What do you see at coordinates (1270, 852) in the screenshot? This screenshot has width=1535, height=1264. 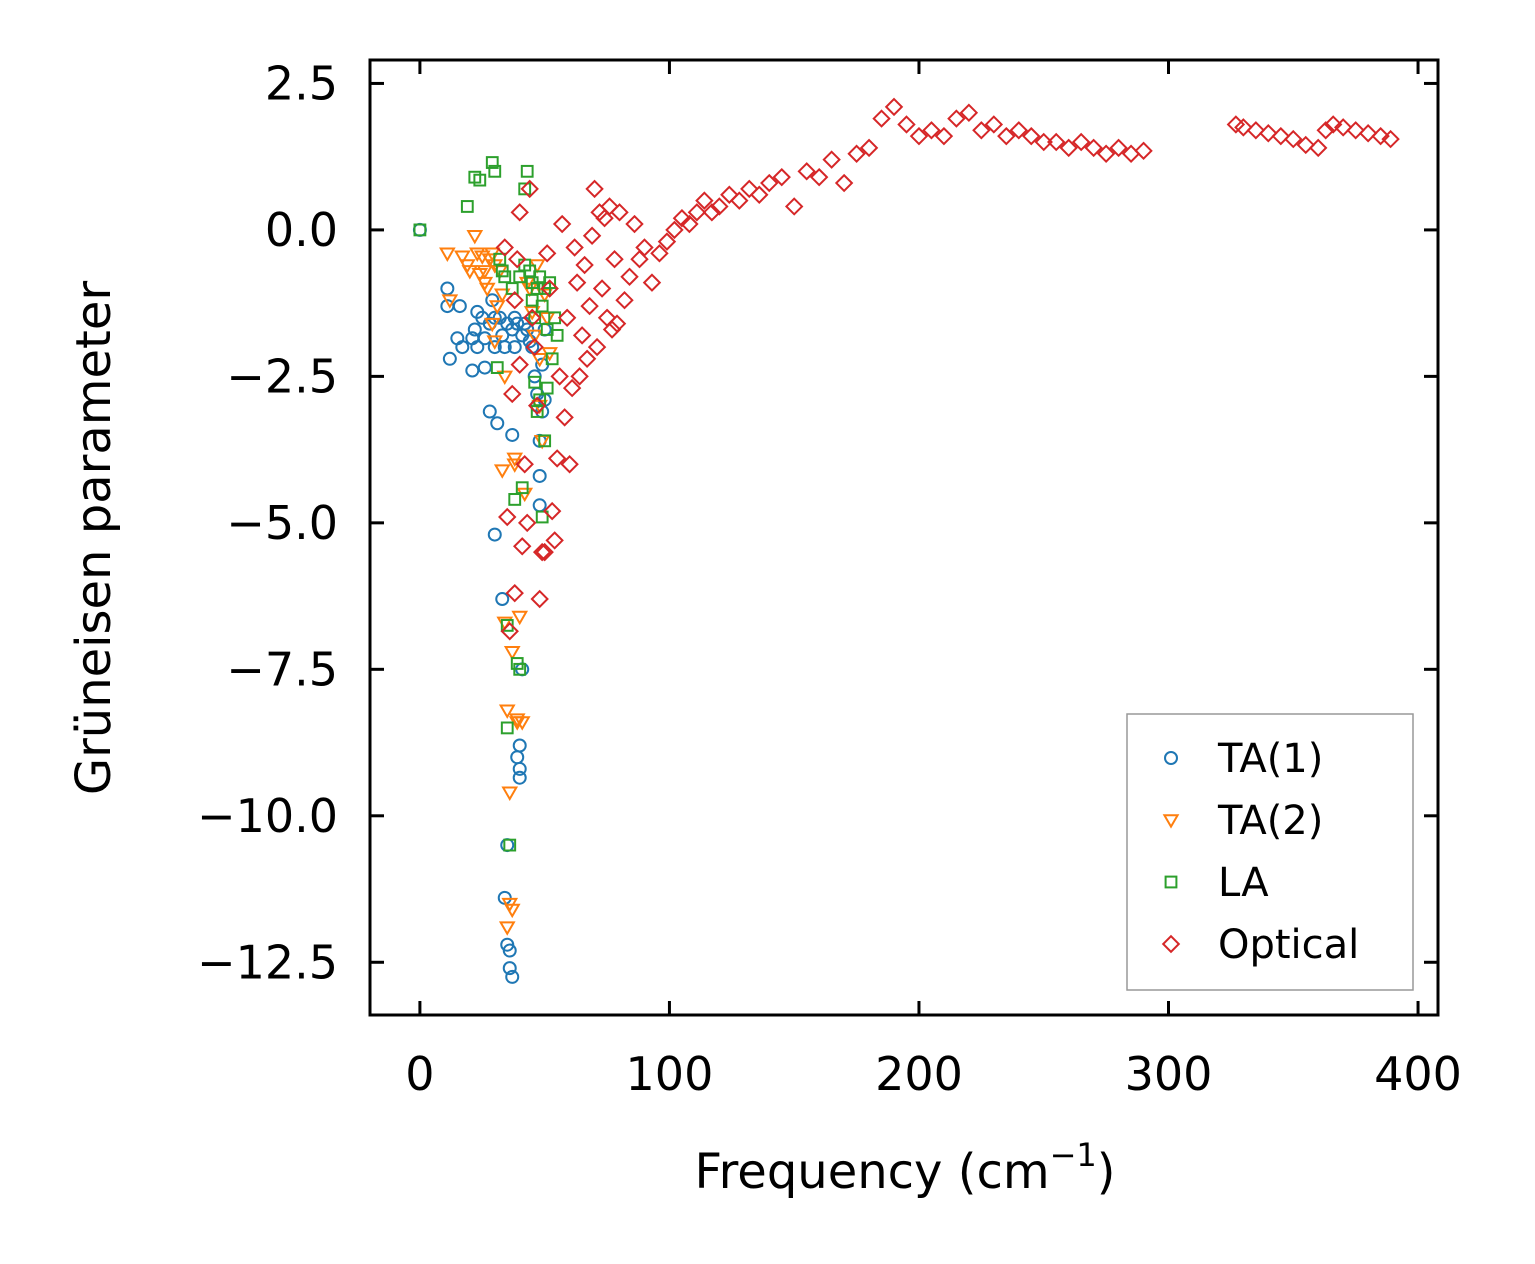 I see `legend-box` at bounding box center [1270, 852].